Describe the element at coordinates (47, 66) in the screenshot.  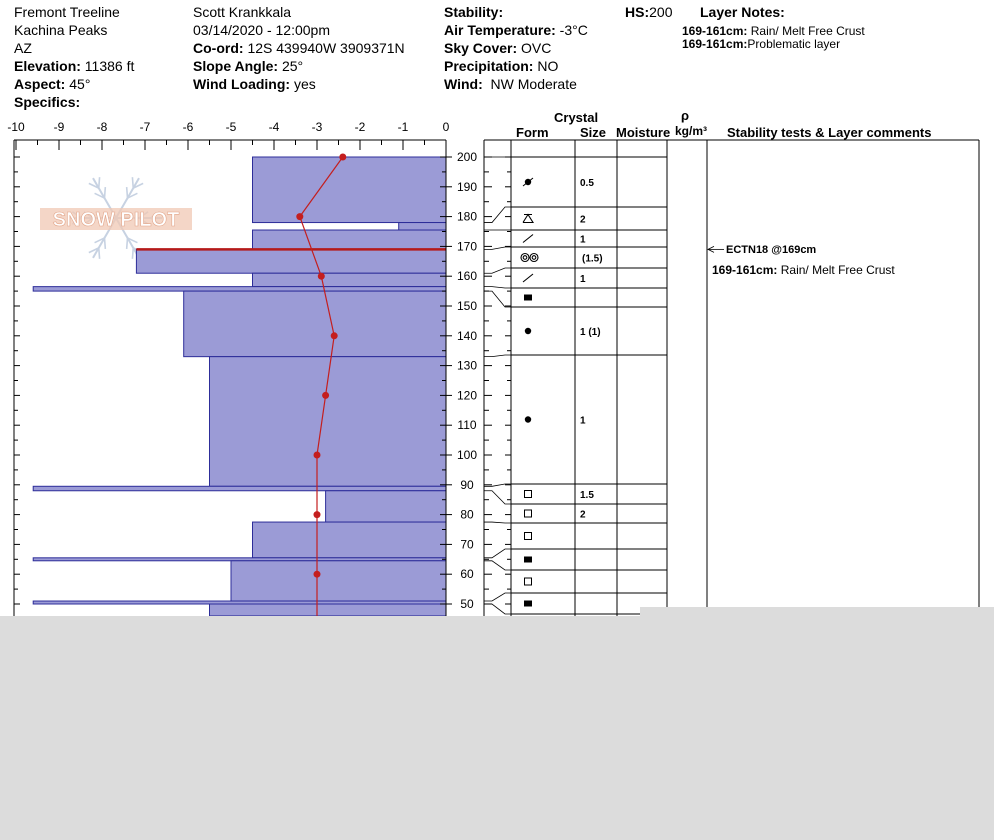
I see `elevation-label: Elevation:` at that location.